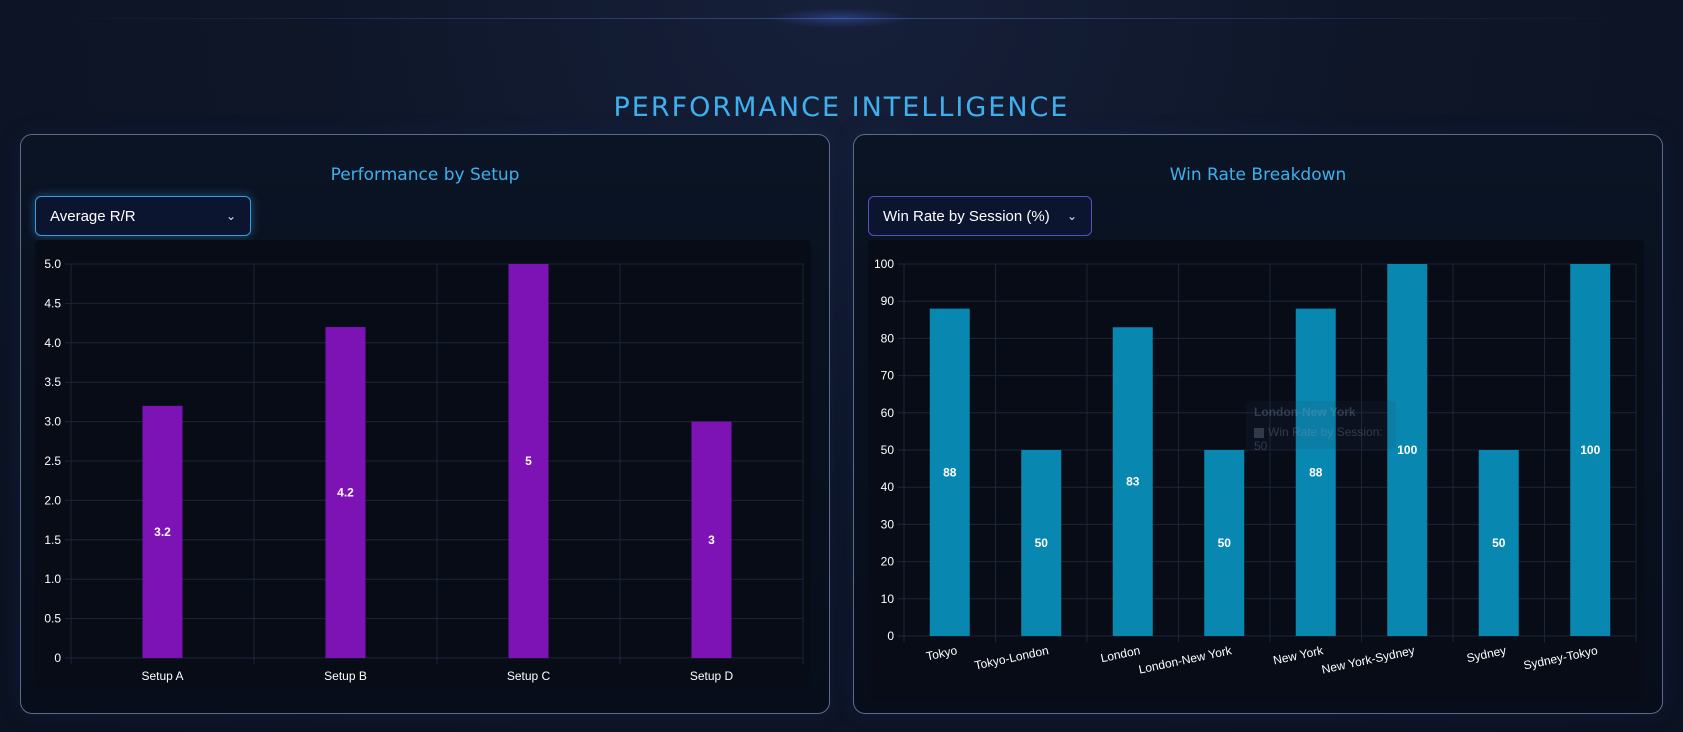 The height and width of the screenshot is (732, 1683). I want to click on top-glow-accent, so click(840, 18).